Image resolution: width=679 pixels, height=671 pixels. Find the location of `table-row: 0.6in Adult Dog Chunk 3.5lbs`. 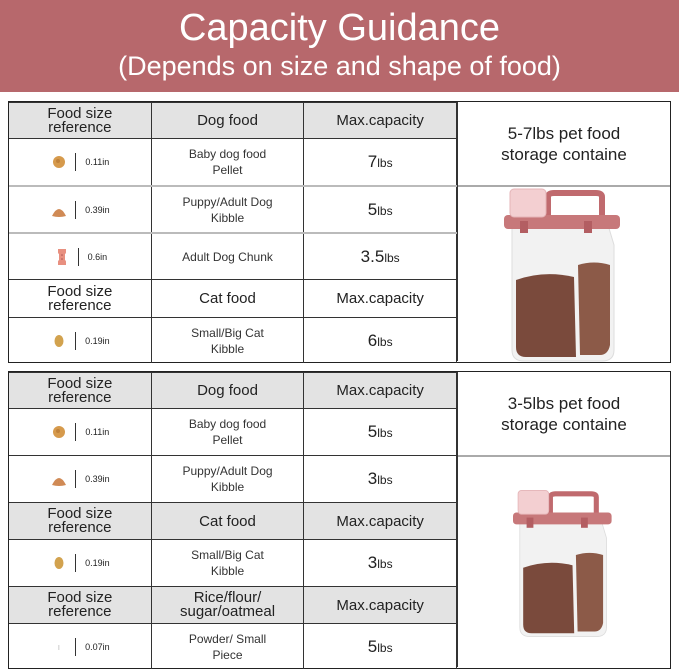

table-row: 0.6in Adult Dog Chunk 3.5lbs is located at coordinates (233, 255).